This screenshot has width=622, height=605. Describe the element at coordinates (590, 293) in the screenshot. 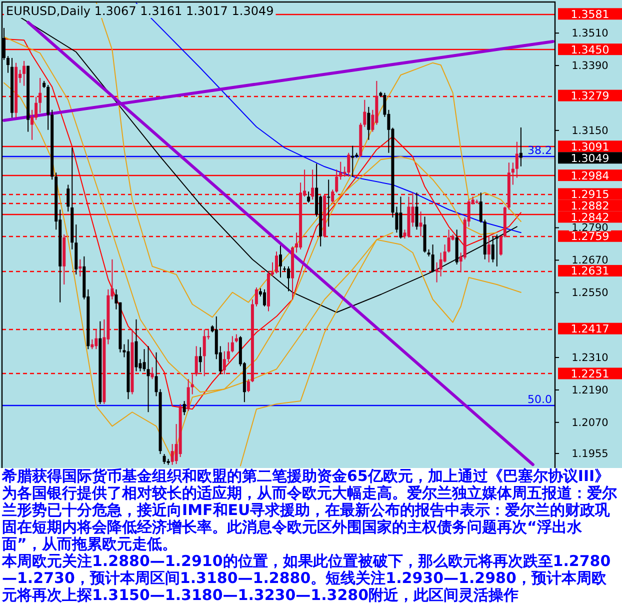

I see `y-tick-label: 1.2550` at that location.